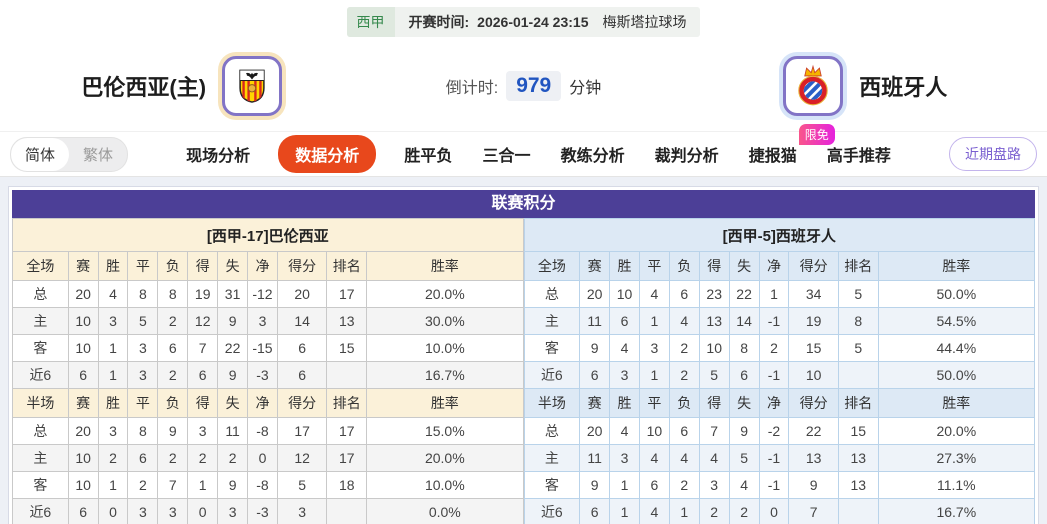  I want to click on stat-cell: 0.0%, so click(445, 511).